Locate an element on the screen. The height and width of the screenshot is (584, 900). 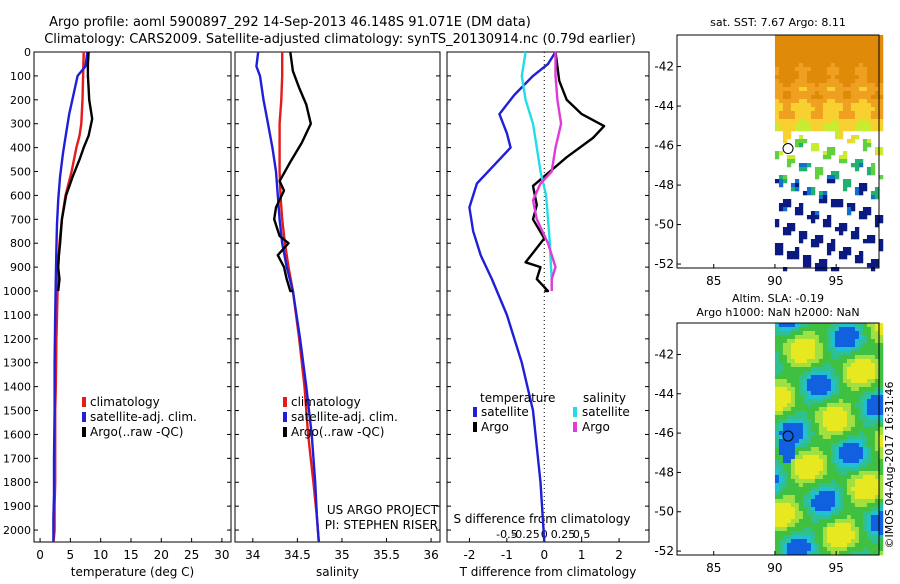
x2-tick-label: 0.25 is located at coordinates (563, 534).